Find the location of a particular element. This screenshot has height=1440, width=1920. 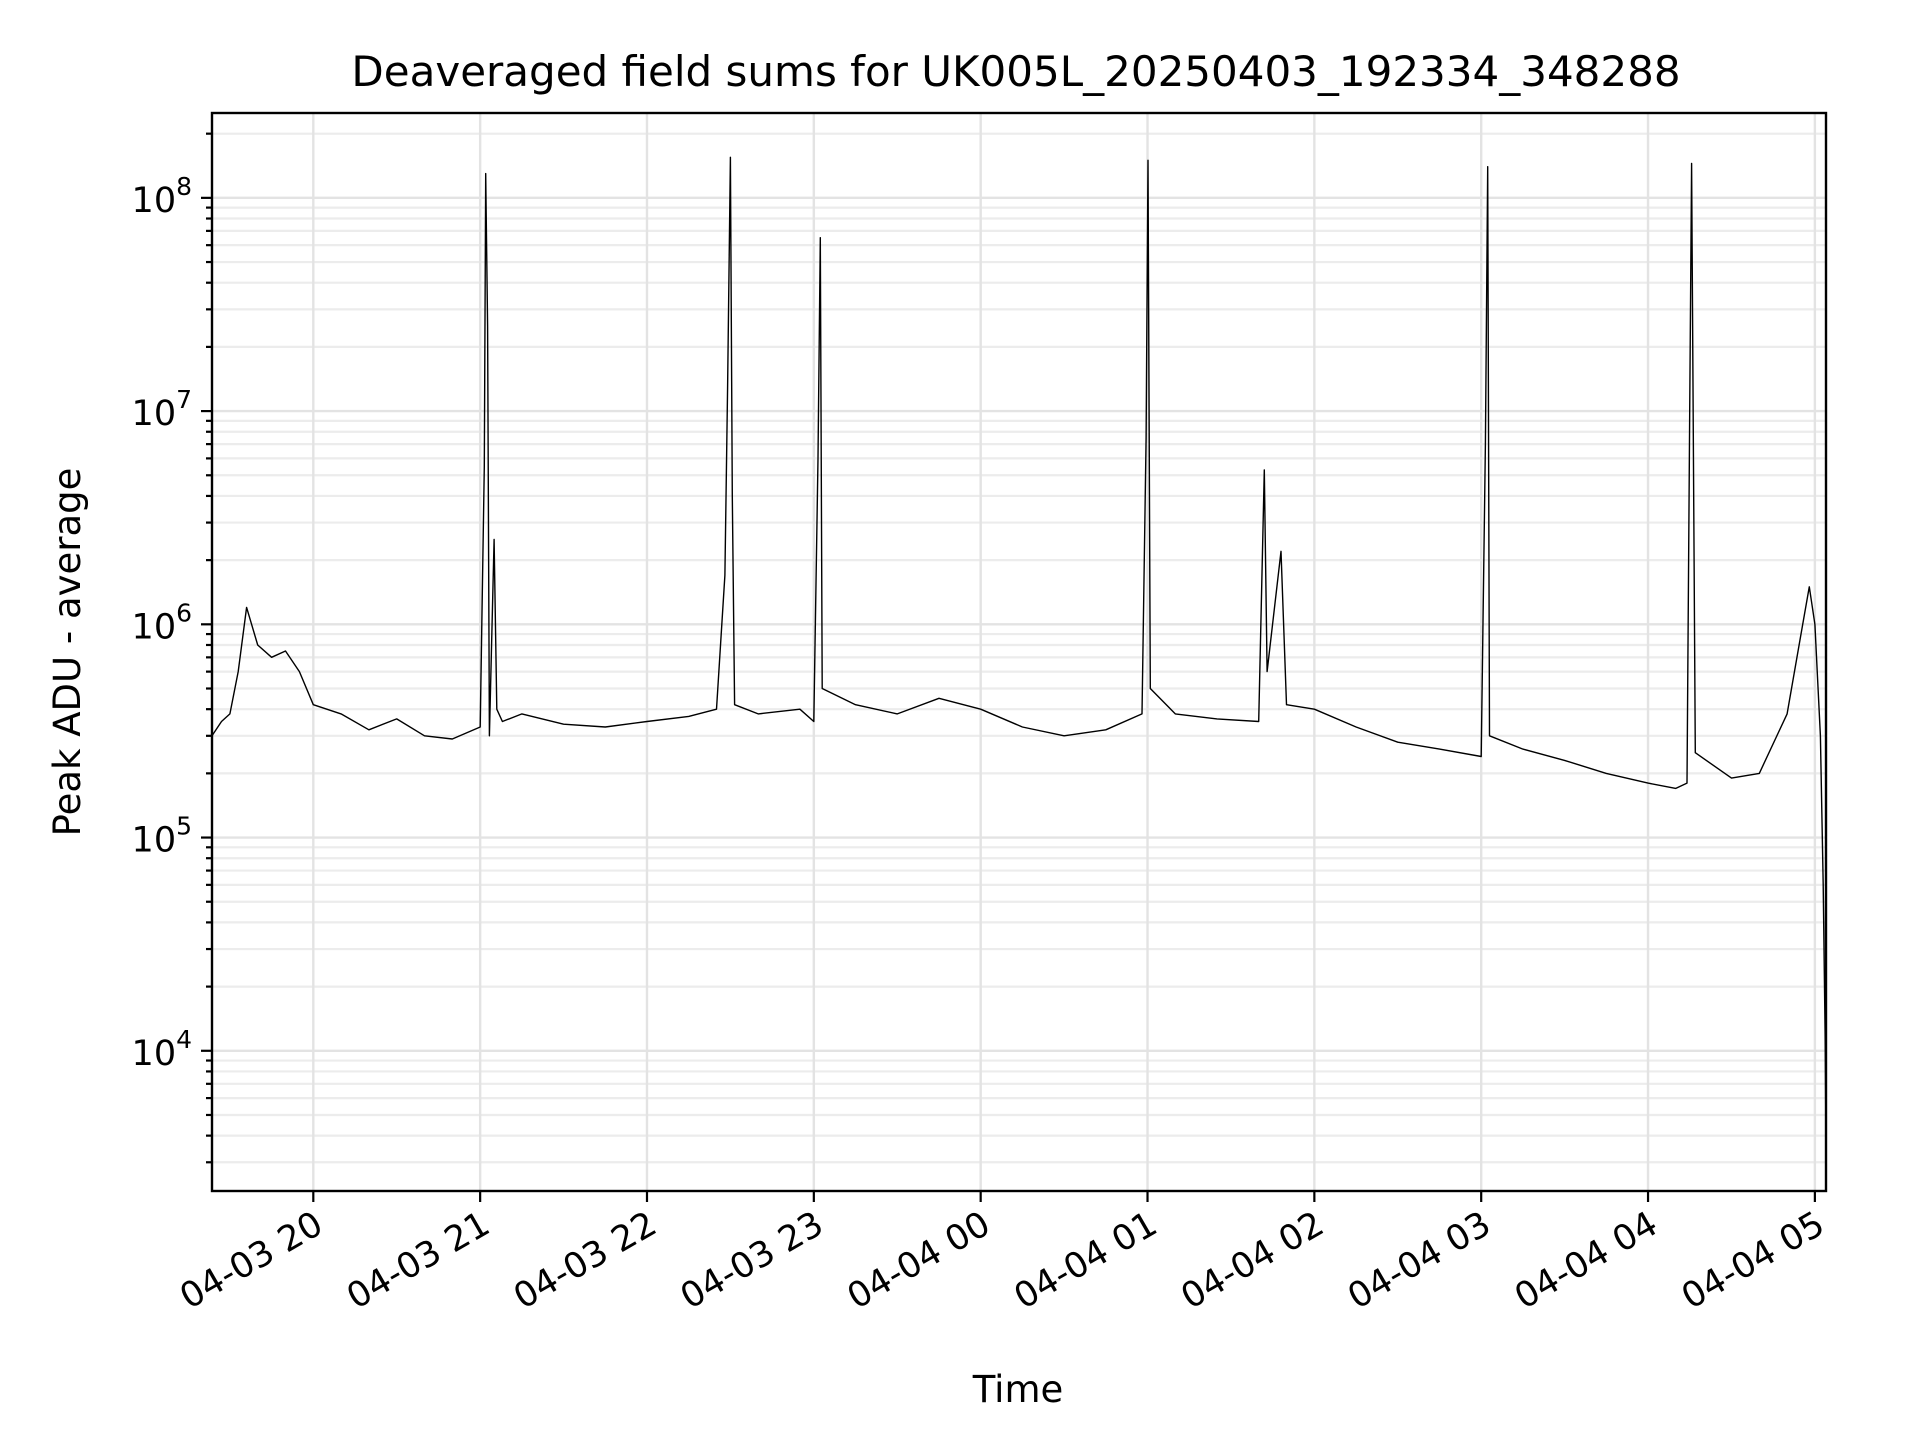

y-axis: 10⁴ 10⁵ 10⁶ 10⁷ 10⁸ is located at coordinates (172, 648).